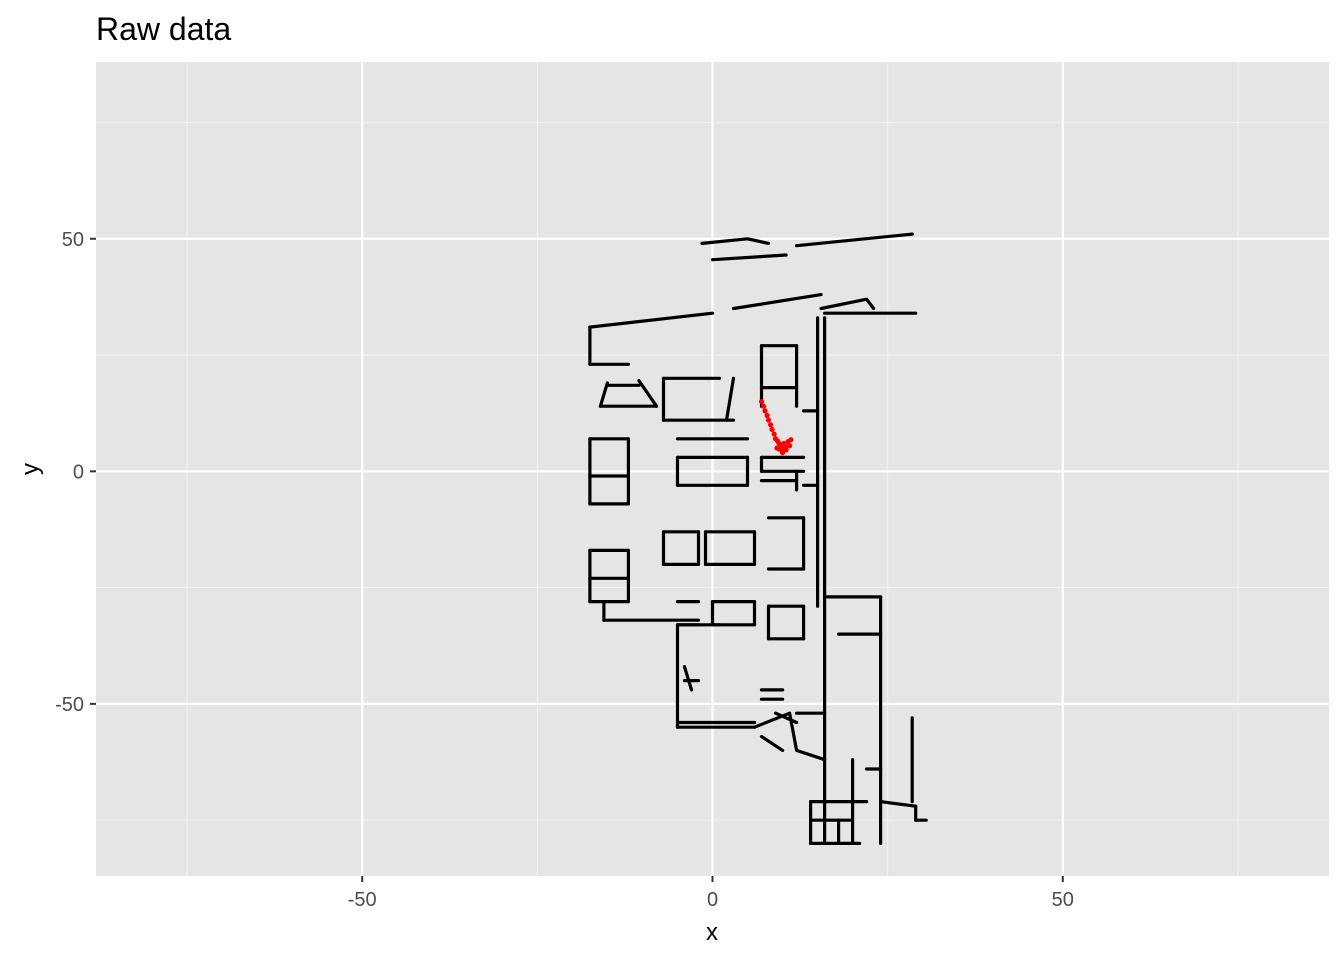 The width and height of the screenshot is (1344, 960). What do you see at coordinates (73, 240) in the screenshot?
I see `y-tick-label: 50` at bounding box center [73, 240].